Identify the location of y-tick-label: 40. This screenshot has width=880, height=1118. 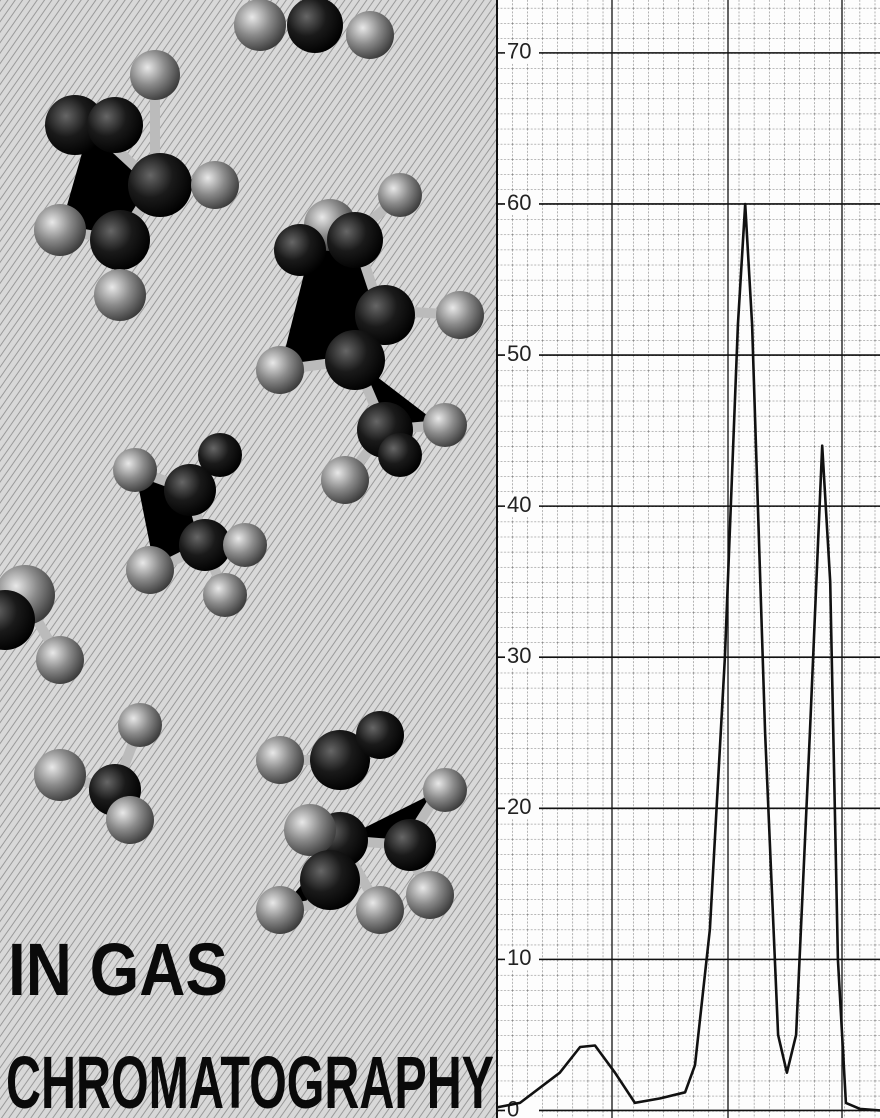
(519, 504).